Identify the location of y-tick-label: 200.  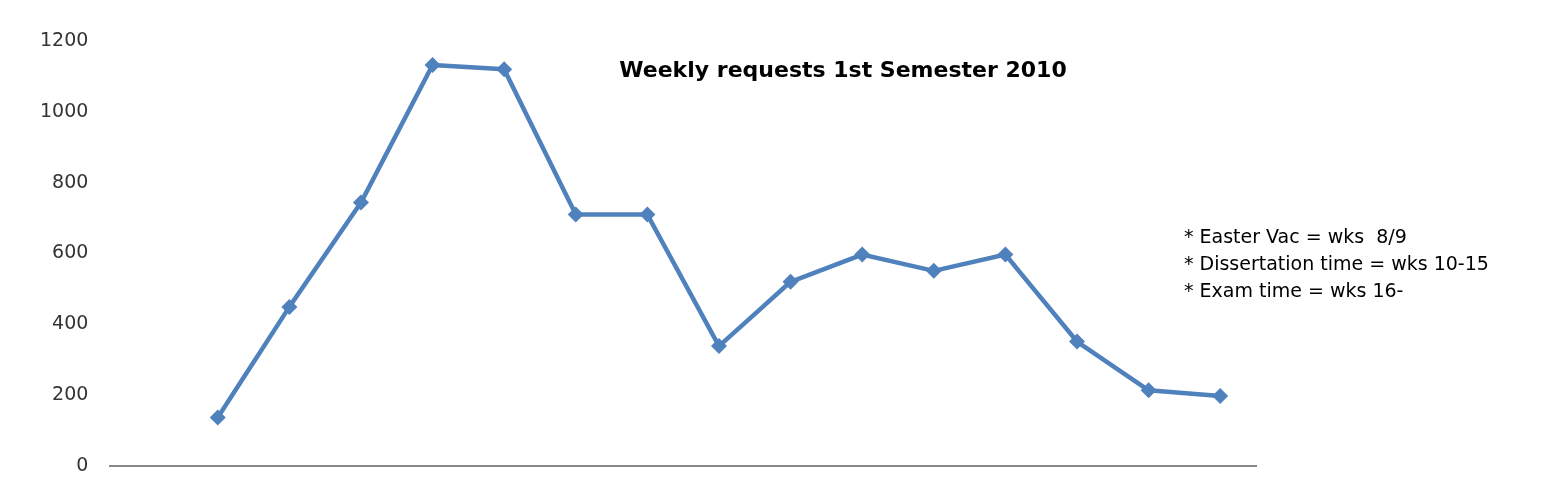
(70, 392).